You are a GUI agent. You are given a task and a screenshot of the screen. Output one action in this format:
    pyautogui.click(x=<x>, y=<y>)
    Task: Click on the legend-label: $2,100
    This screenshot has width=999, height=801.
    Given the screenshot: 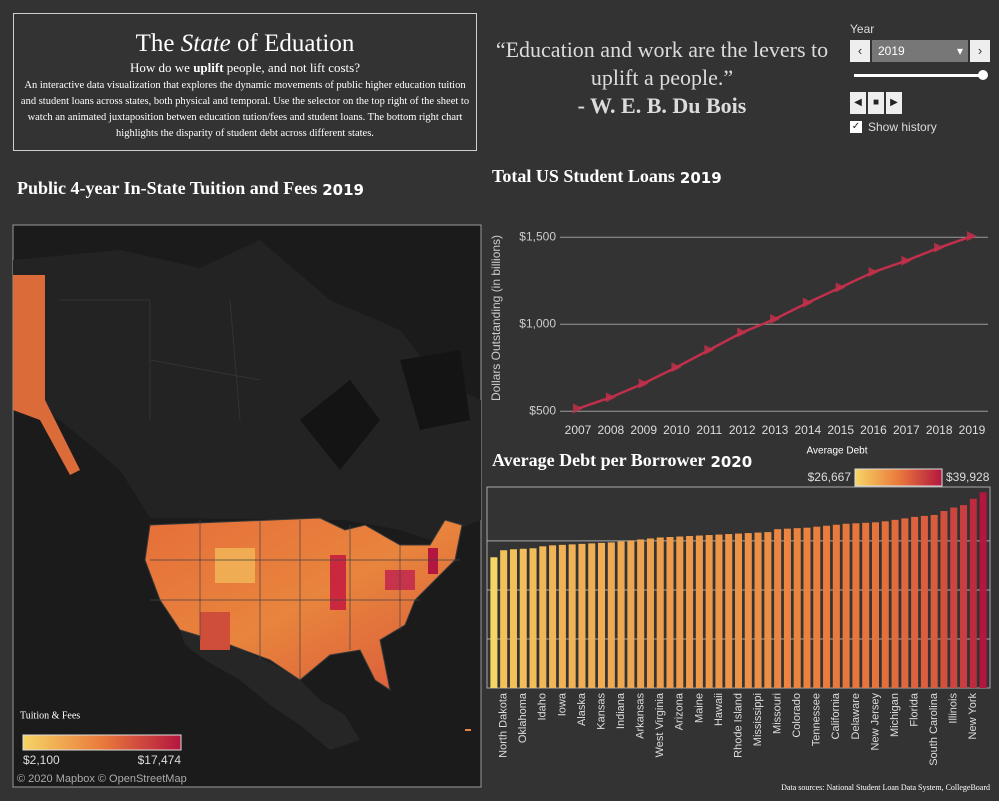 What is the action you would take?
    pyautogui.click(x=41, y=760)
    